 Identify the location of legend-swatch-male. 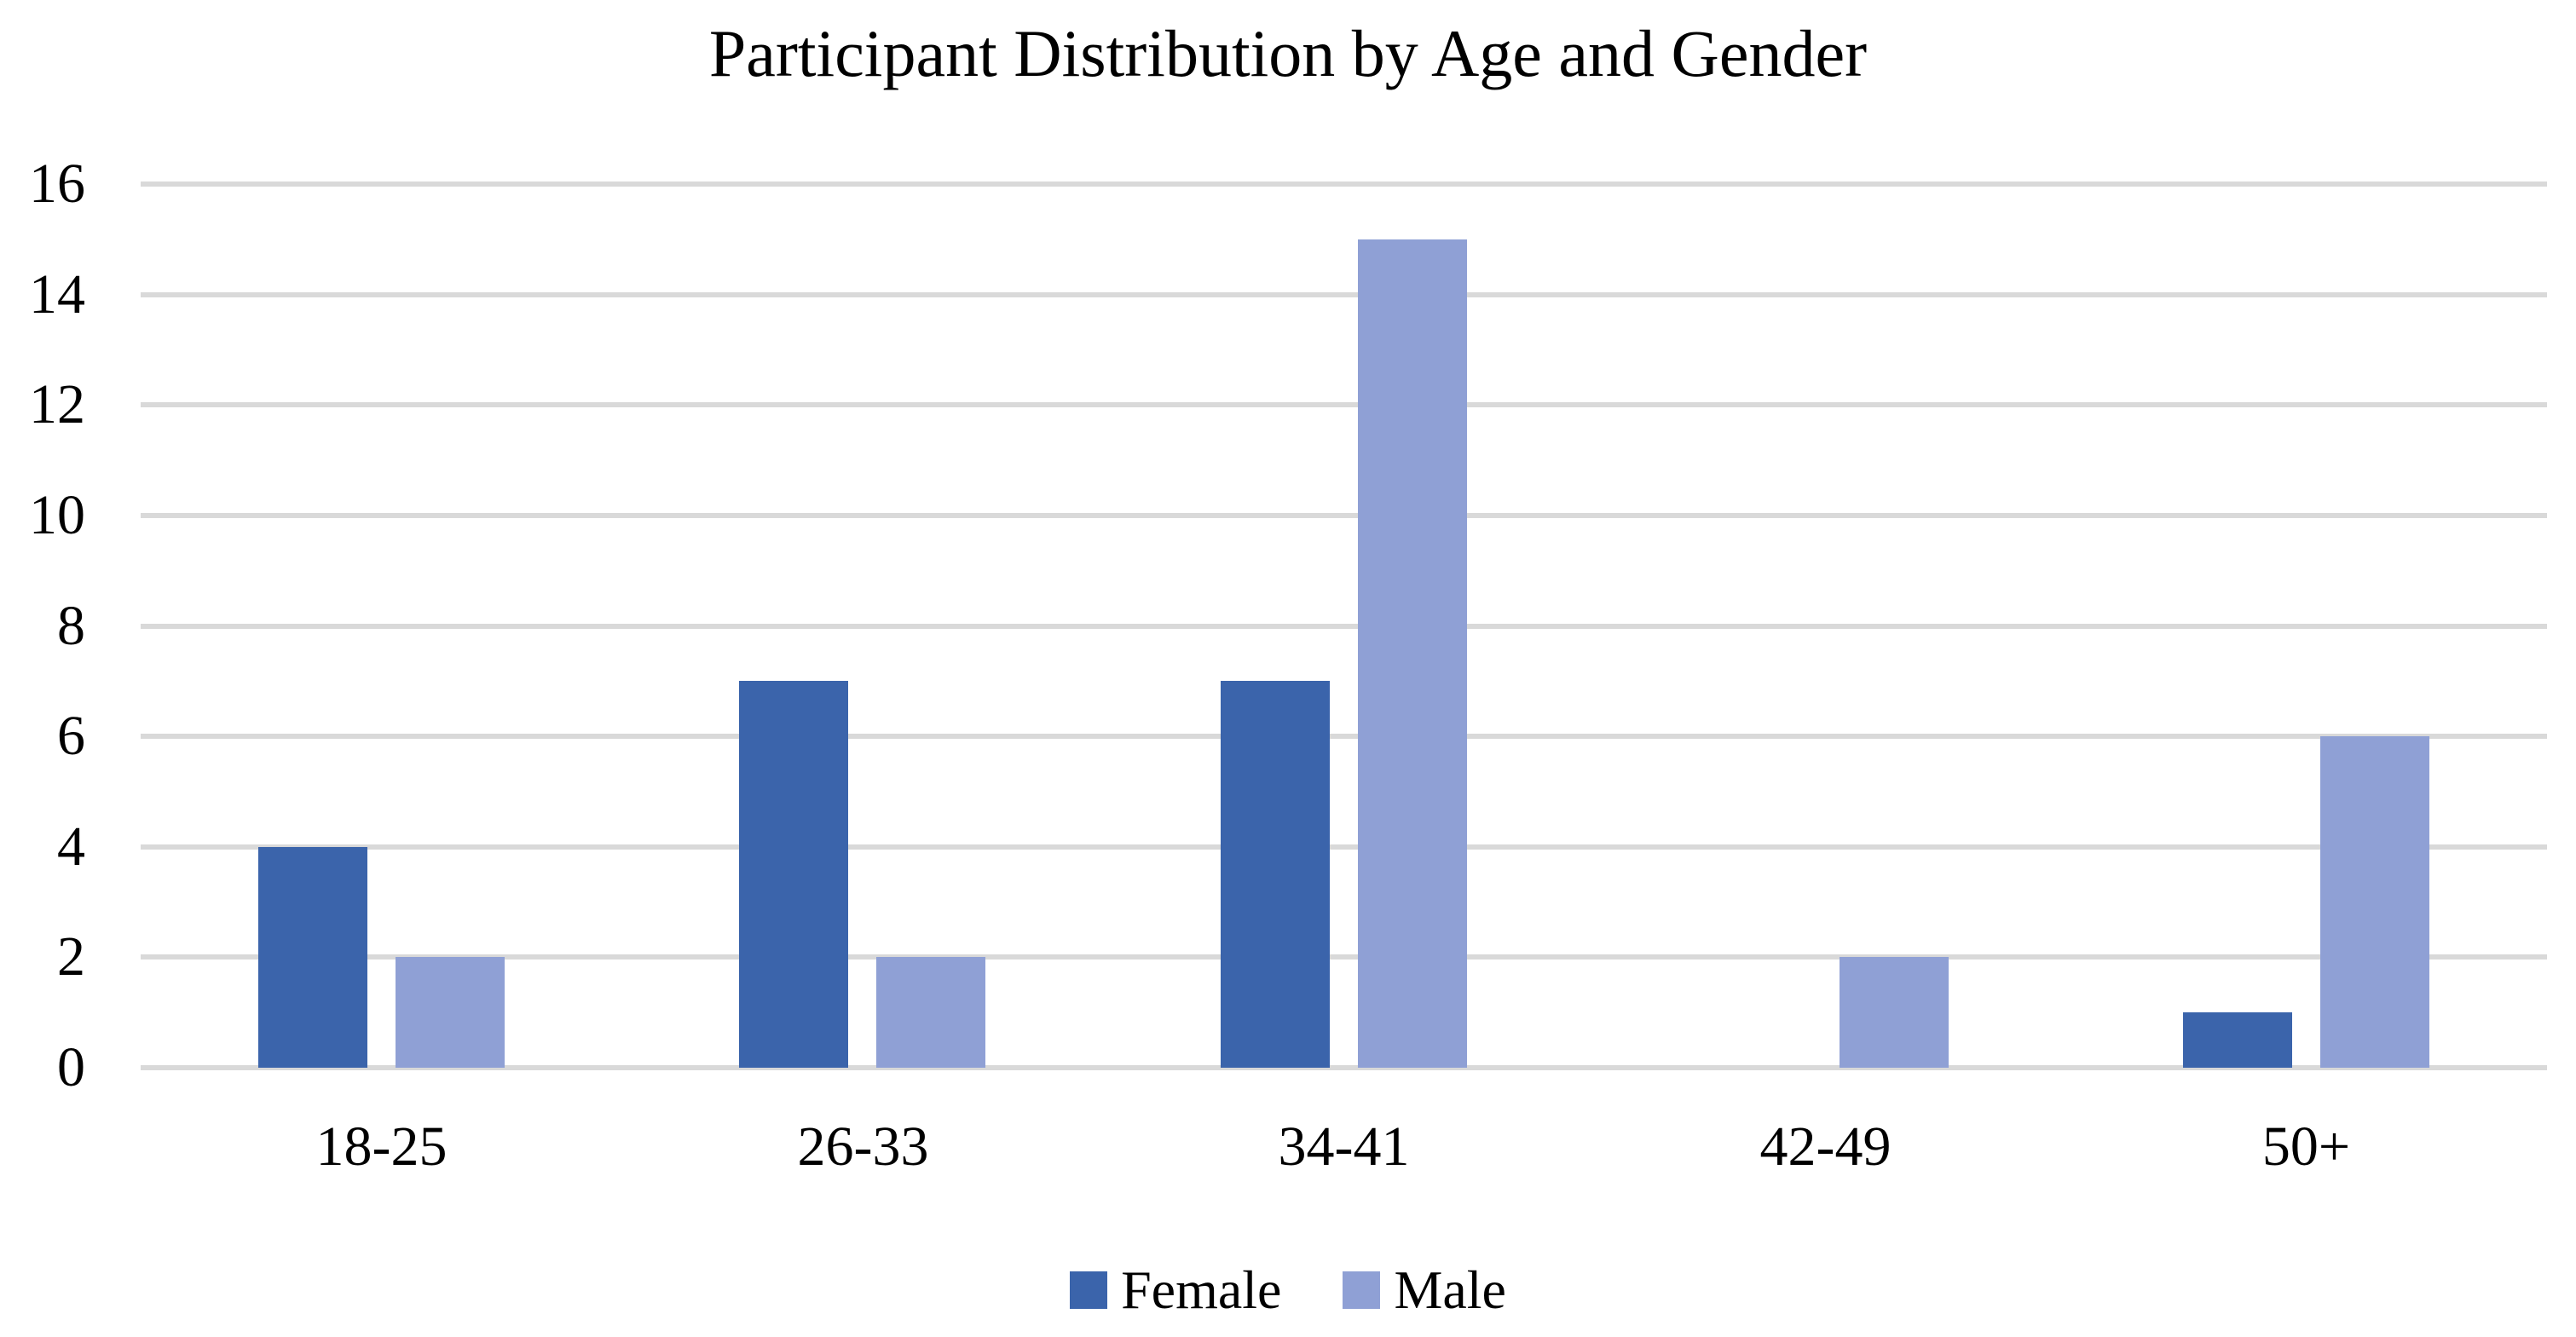
(1362, 1290).